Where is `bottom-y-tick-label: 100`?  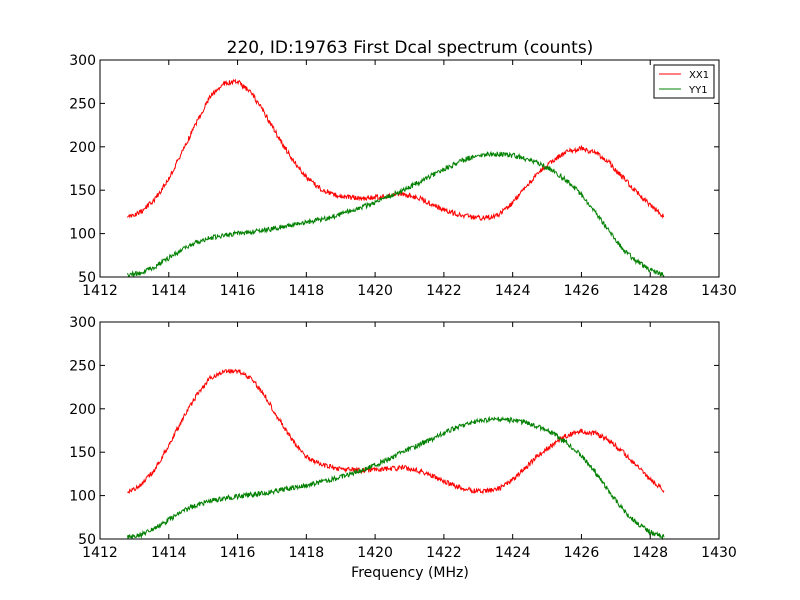
bottom-y-tick-label: 100 is located at coordinates (82, 497).